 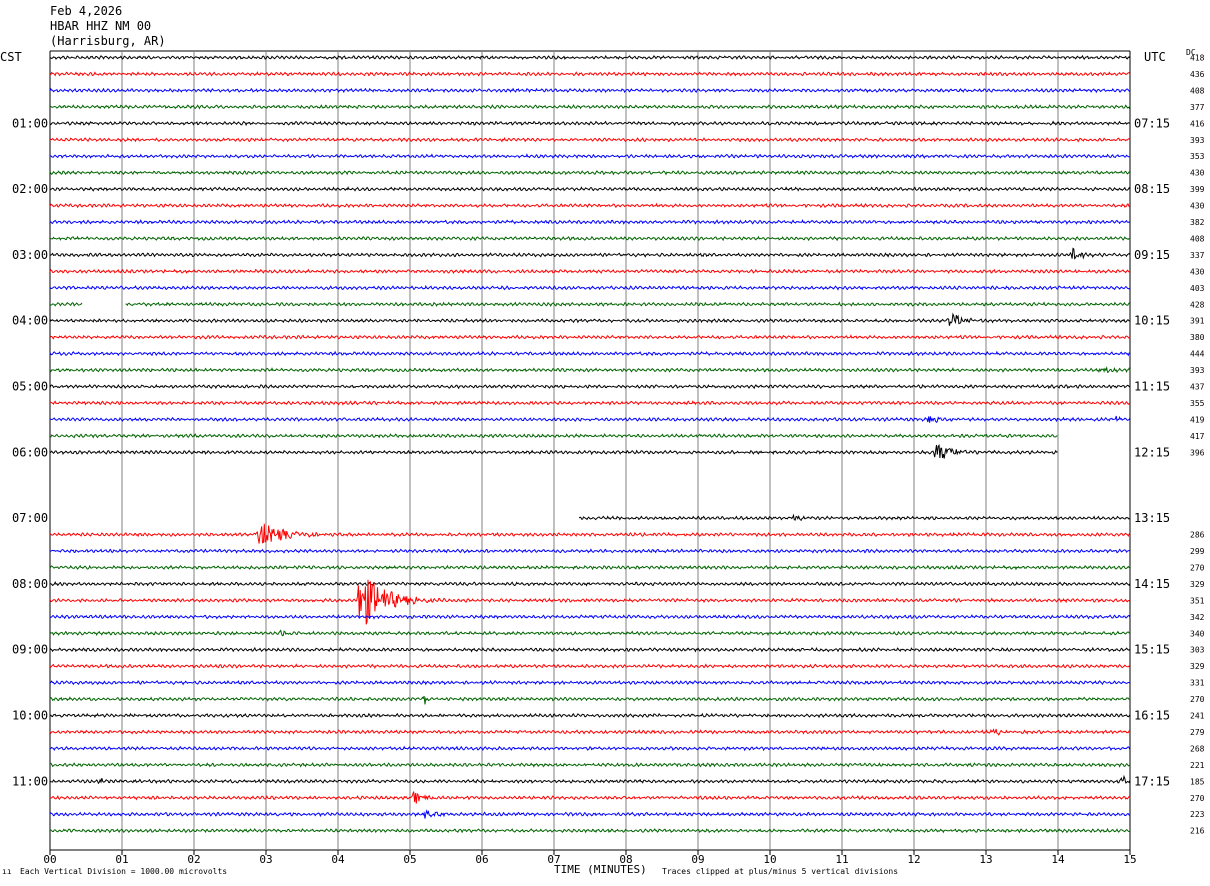 I want to click on cst-hour-label: 01:00, so click(x=30, y=123).